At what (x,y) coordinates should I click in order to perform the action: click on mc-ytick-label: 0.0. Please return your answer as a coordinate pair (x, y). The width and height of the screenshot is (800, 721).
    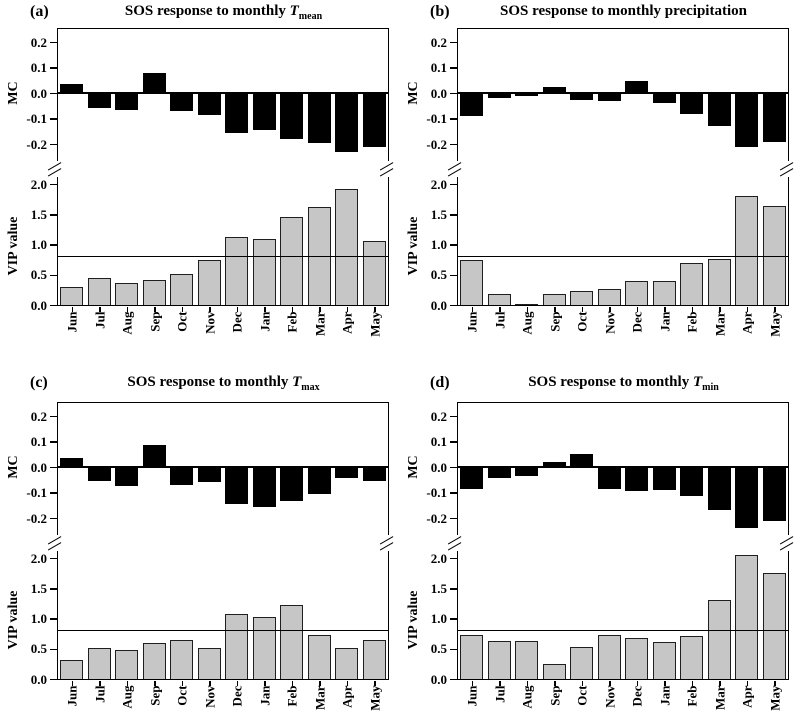
    Looking at the image, I should click on (438, 467).